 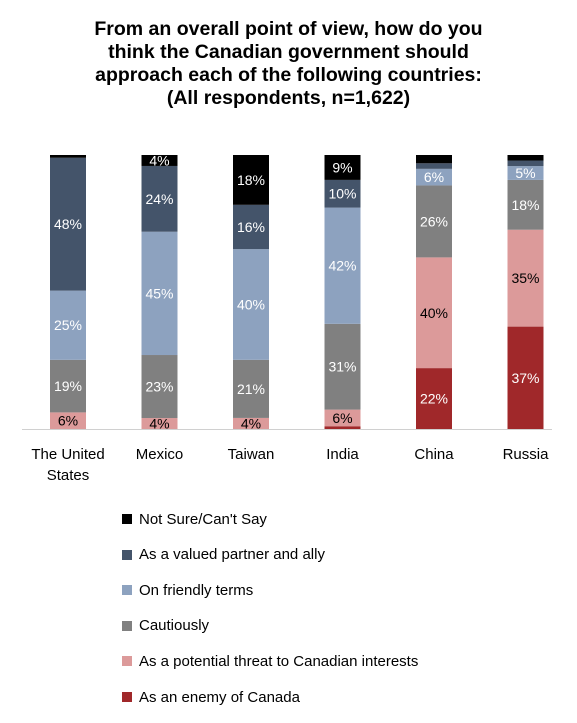 I want to click on category-label: India, so click(x=342, y=454).